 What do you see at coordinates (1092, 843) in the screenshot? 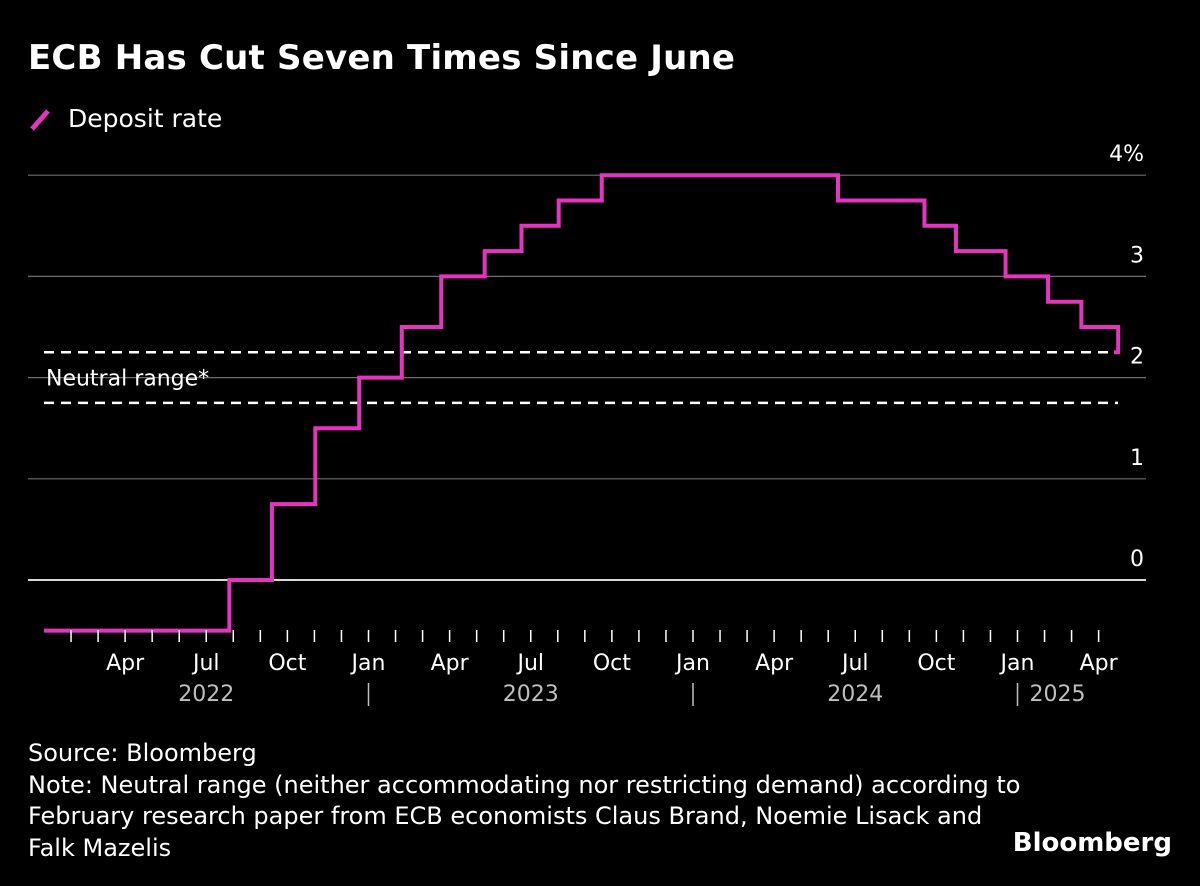
I see `bloomberg-logo: Bloomberg` at bounding box center [1092, 843].